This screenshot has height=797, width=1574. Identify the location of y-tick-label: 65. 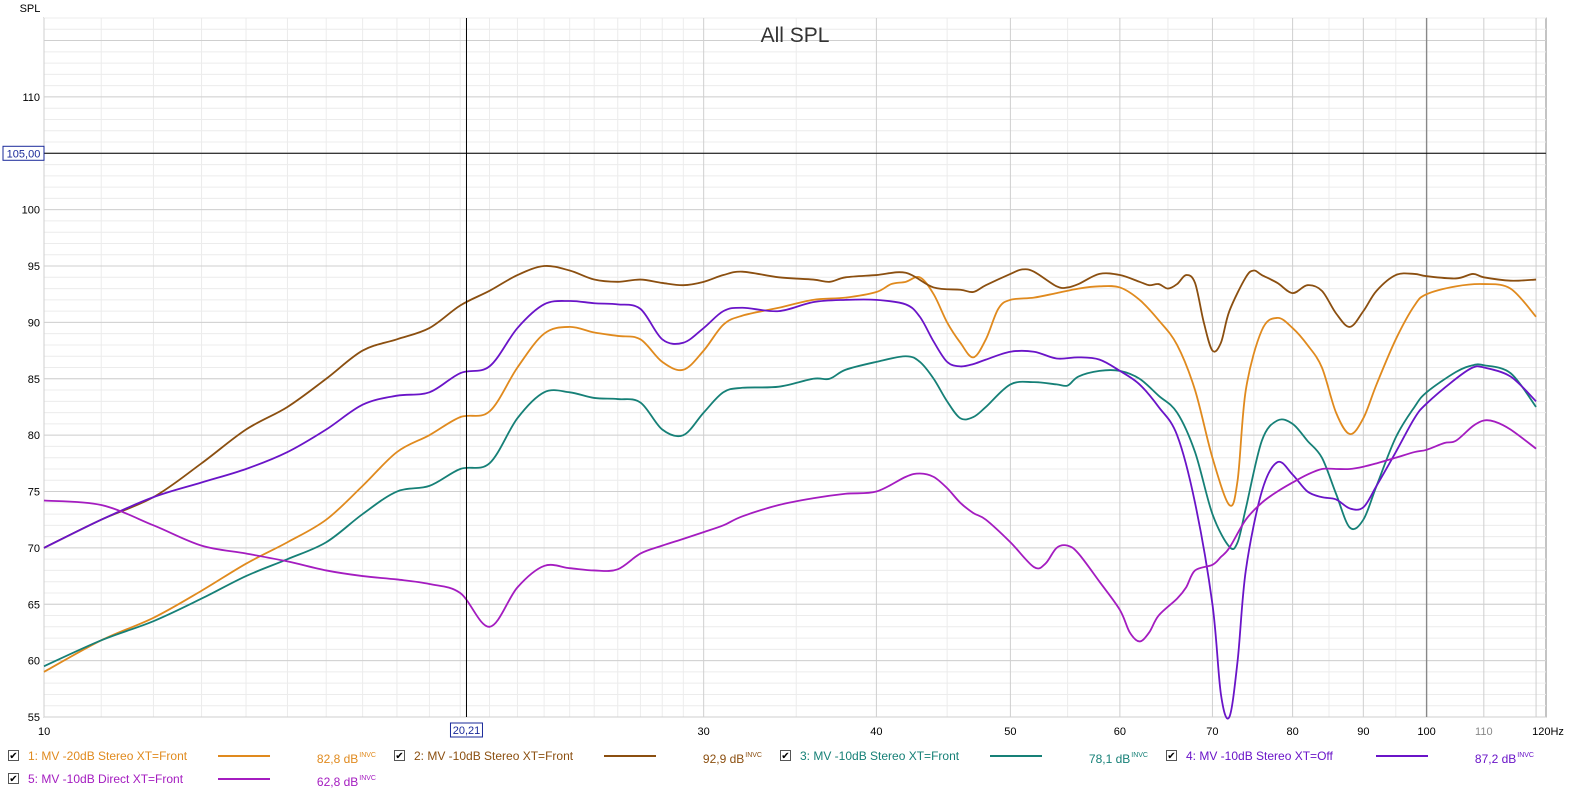
(34, 605).